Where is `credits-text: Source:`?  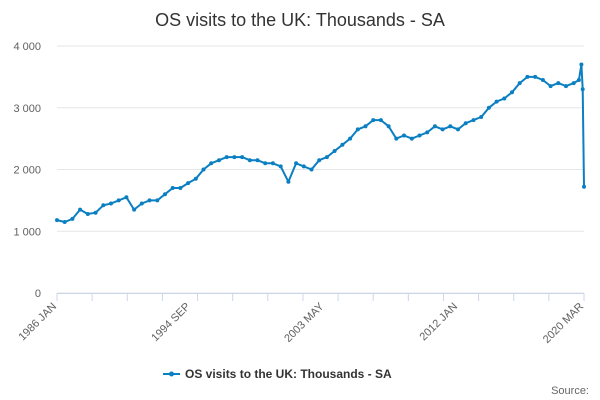
credits-text: Source: is located at coordinates (570, 391).